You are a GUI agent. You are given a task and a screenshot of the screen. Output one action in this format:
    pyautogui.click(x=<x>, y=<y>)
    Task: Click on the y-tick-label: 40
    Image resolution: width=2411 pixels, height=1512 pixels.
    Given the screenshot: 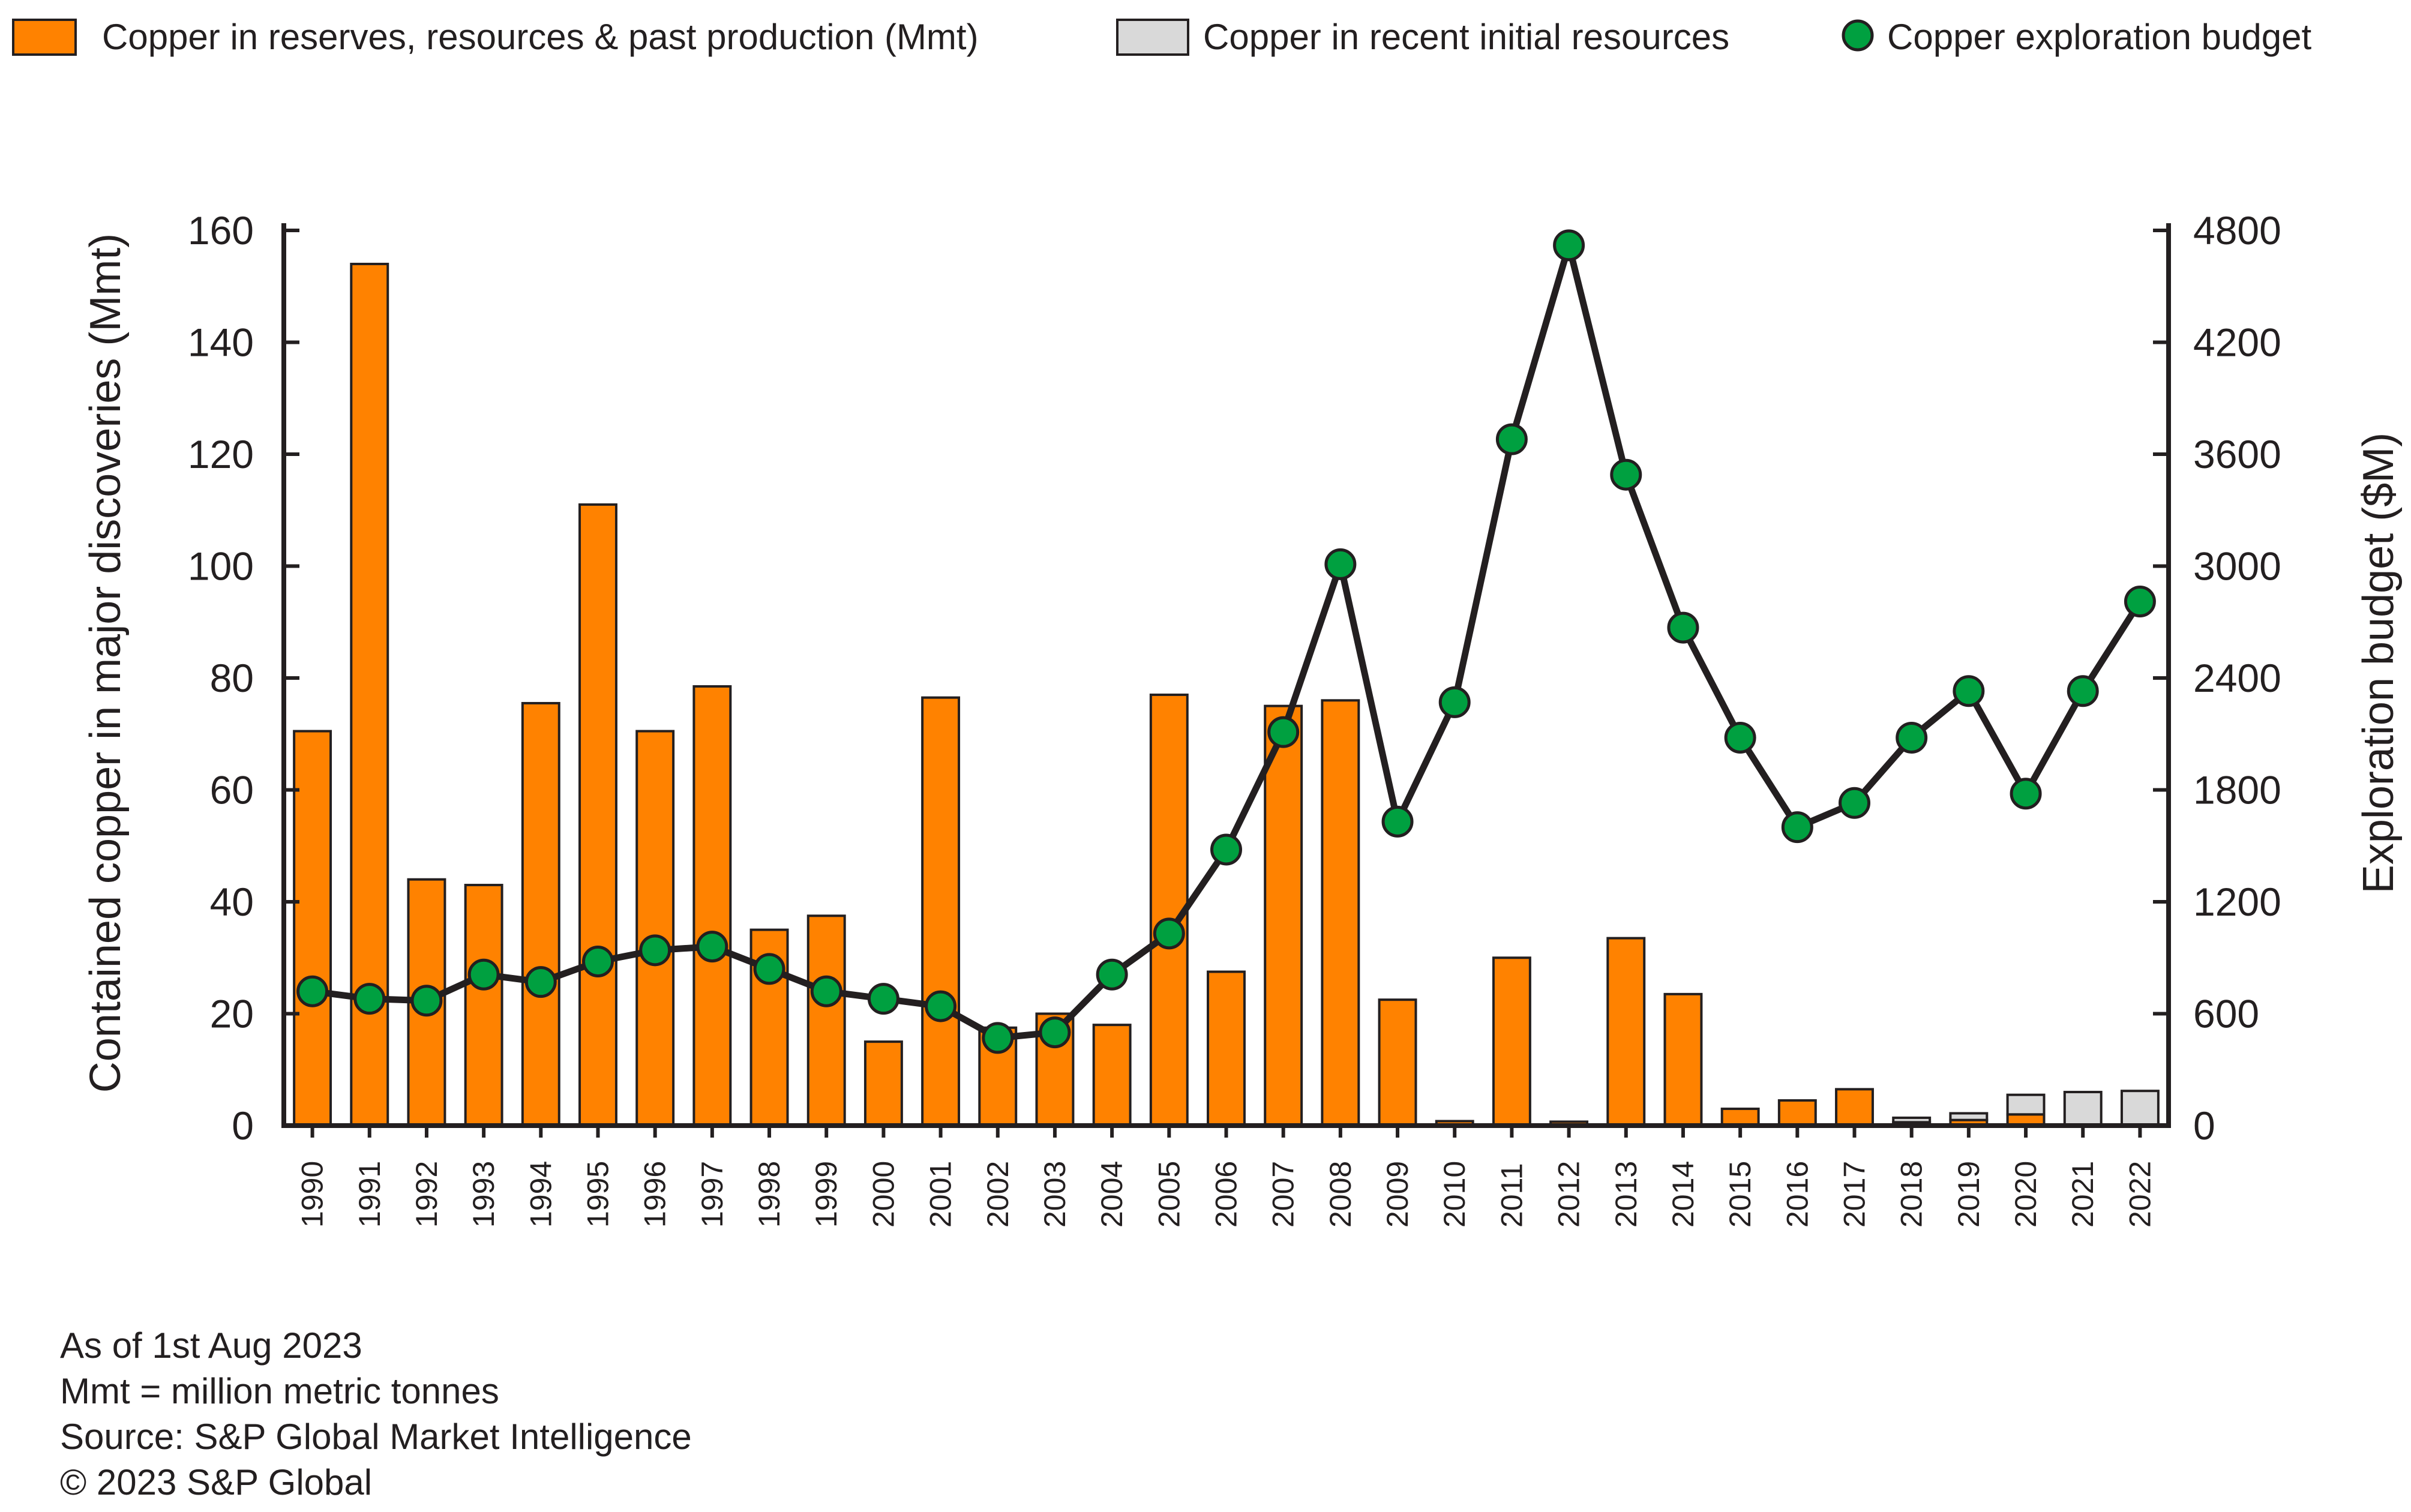 What is the action you would take?
    pyautogui.click(x=232, y=902)
    